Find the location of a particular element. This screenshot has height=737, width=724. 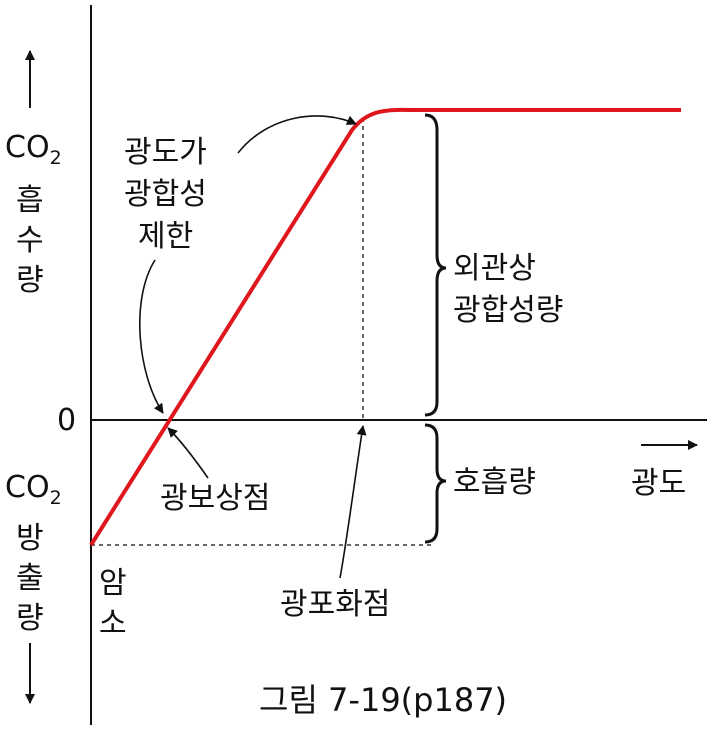

limiting-line-2: 광합성 is located at coordinates (165, 194).